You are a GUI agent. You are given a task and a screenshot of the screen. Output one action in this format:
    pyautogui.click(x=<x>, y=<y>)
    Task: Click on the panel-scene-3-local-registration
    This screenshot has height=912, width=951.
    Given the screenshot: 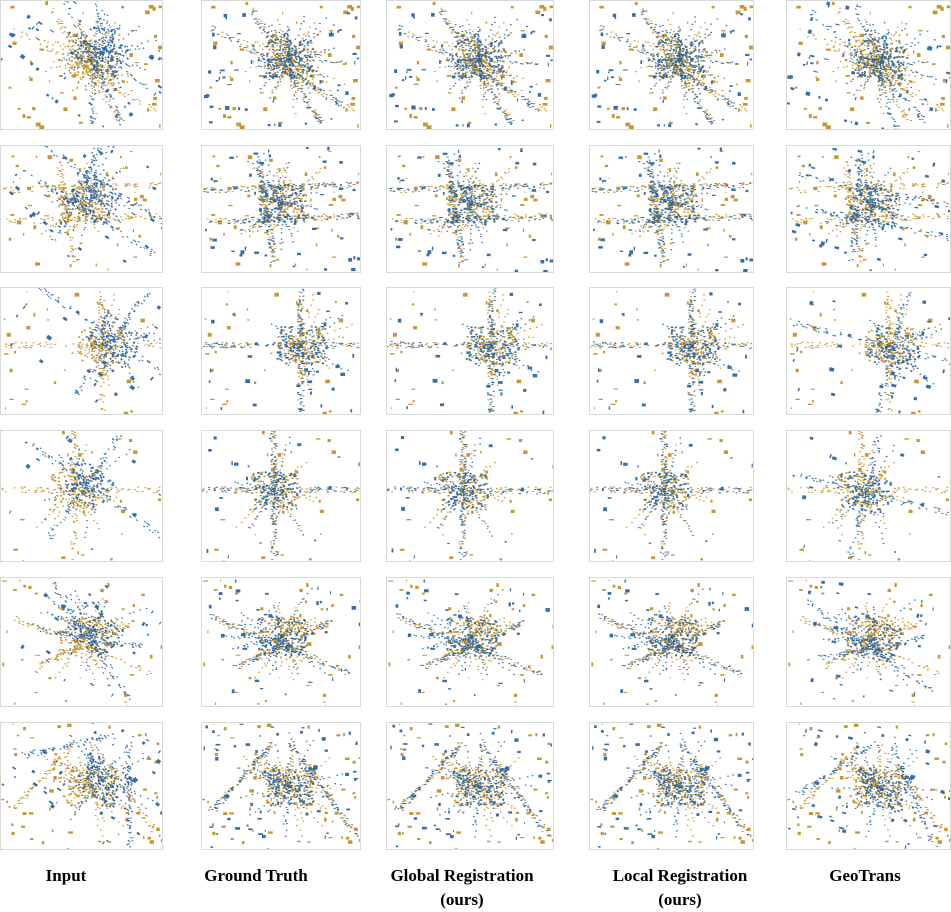 What is the action you would take?
    pyautogui.click(x=671, y=351)
    